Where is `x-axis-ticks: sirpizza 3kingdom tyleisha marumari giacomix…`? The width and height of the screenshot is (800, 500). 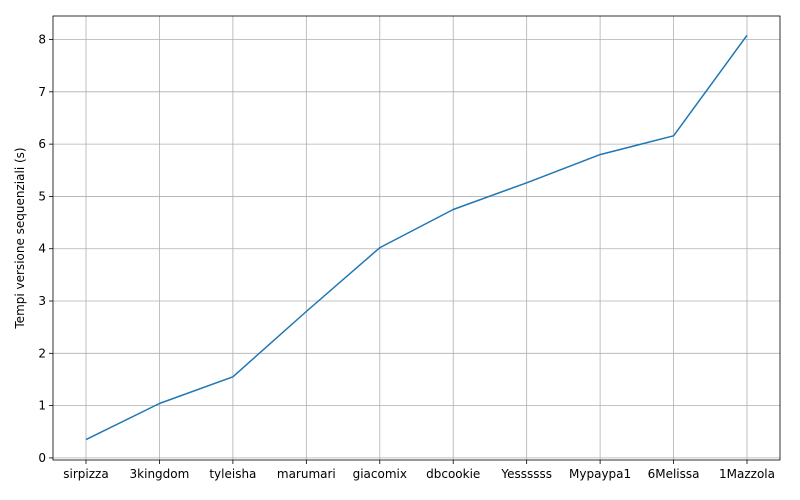 x-axis-ticks: sirpizza 3kingdom tyleisha marumari giacomix… is located at coordinates (419, 470).